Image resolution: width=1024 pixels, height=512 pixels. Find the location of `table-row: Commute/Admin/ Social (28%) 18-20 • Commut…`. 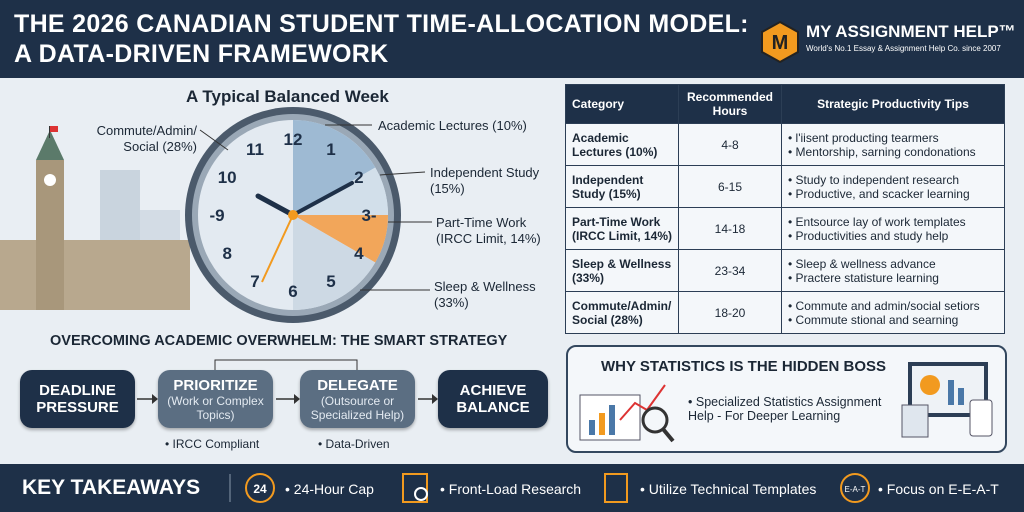

table-row: Commute/Admin/ Social (28%) 18-20 • Commut… is located at coordinates (785, 312).